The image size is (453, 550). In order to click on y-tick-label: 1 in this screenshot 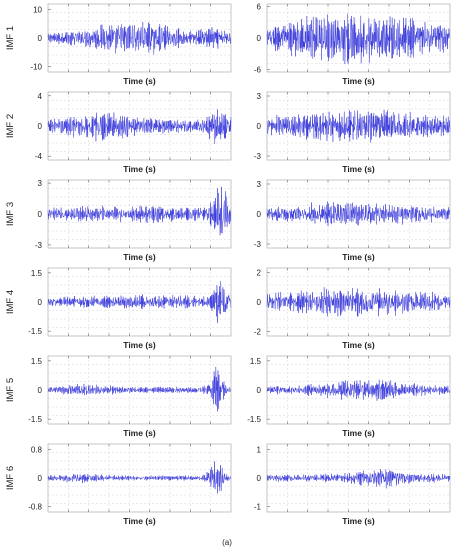, I will do `click(259, 450)`.